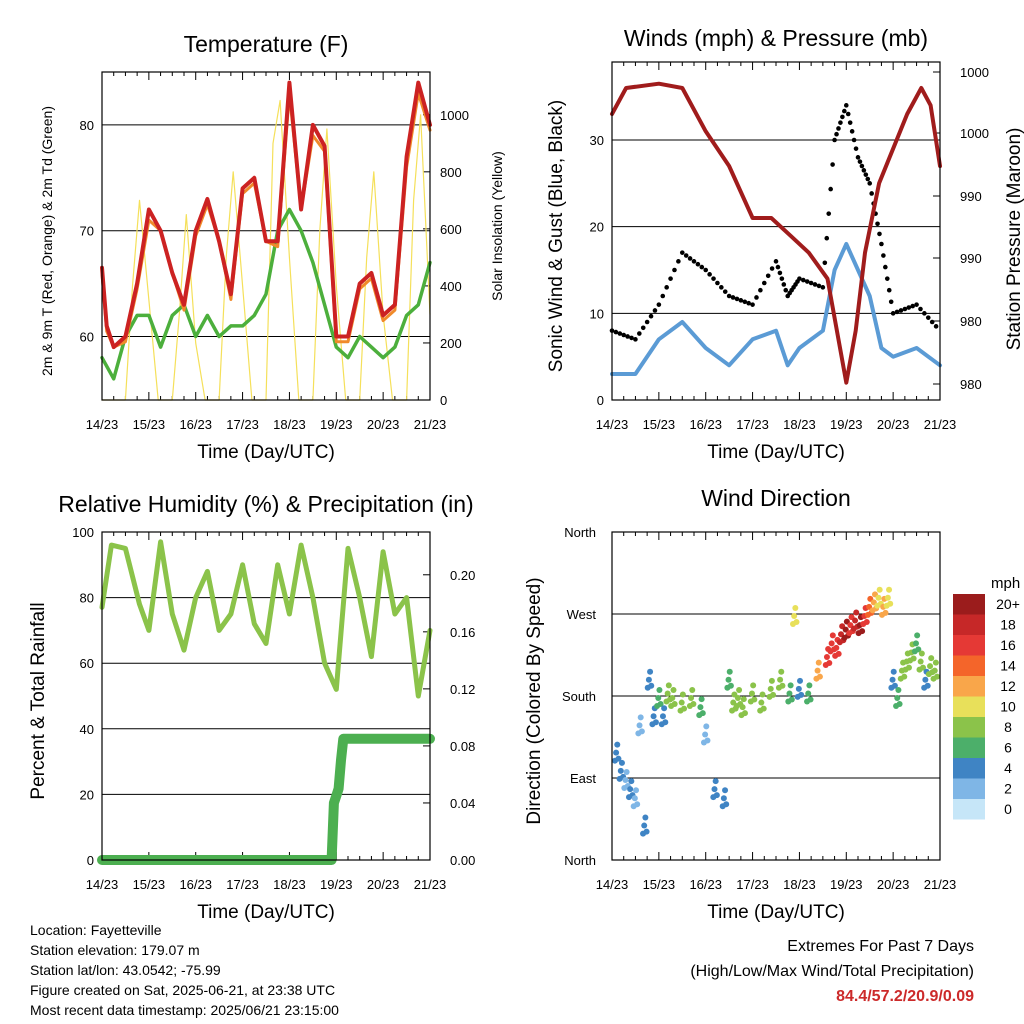  What do you see at coordinates (83, 532) in the screenshot?
I see `y-tick-label: 100` at bounding box center [83, 532].